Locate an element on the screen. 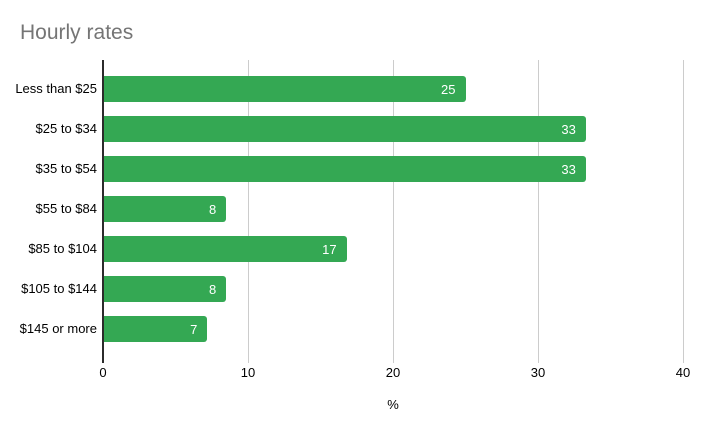  bar-value-label: 17 is located at coordinates (329, 249).